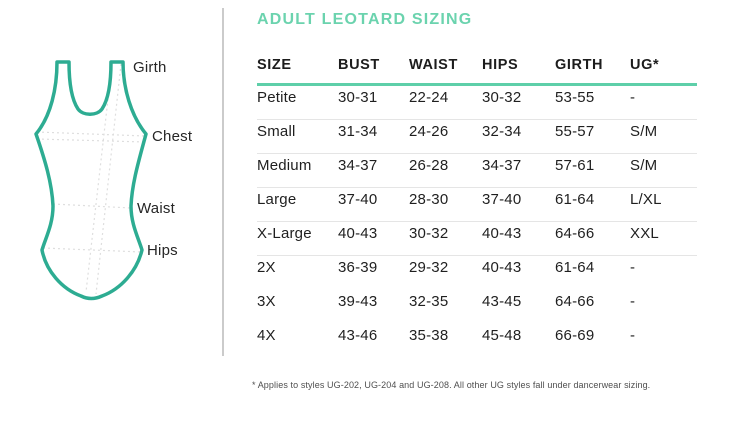 This screenshot has height=436, width=750. I want to click on girth-cell: 53-55, so click(575, 97).